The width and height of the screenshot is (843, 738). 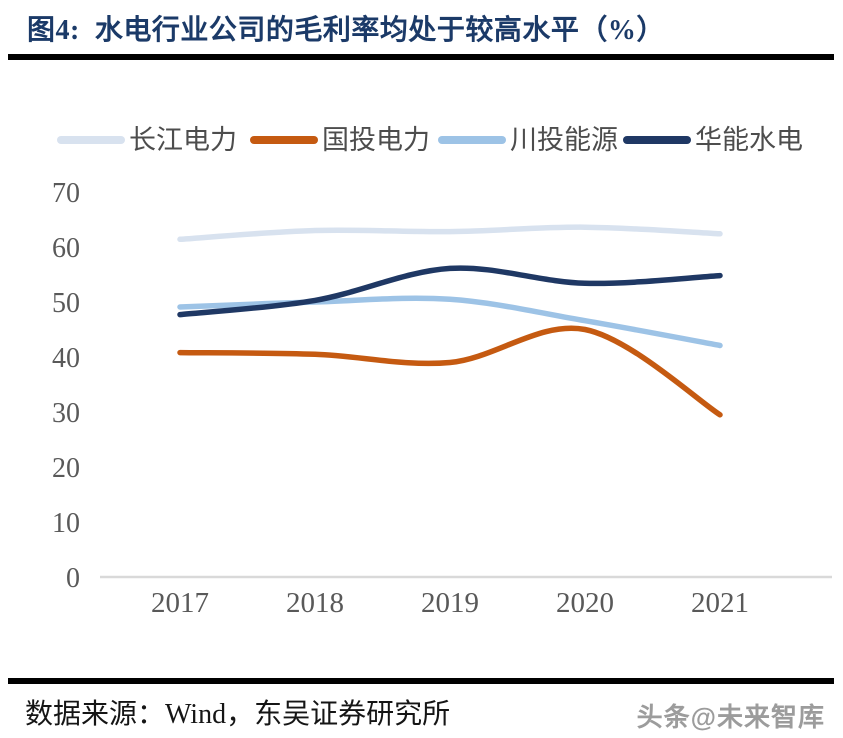 I want to click on legend-item-chuantou-energy: 川投能源, so click(x=528, y=140).